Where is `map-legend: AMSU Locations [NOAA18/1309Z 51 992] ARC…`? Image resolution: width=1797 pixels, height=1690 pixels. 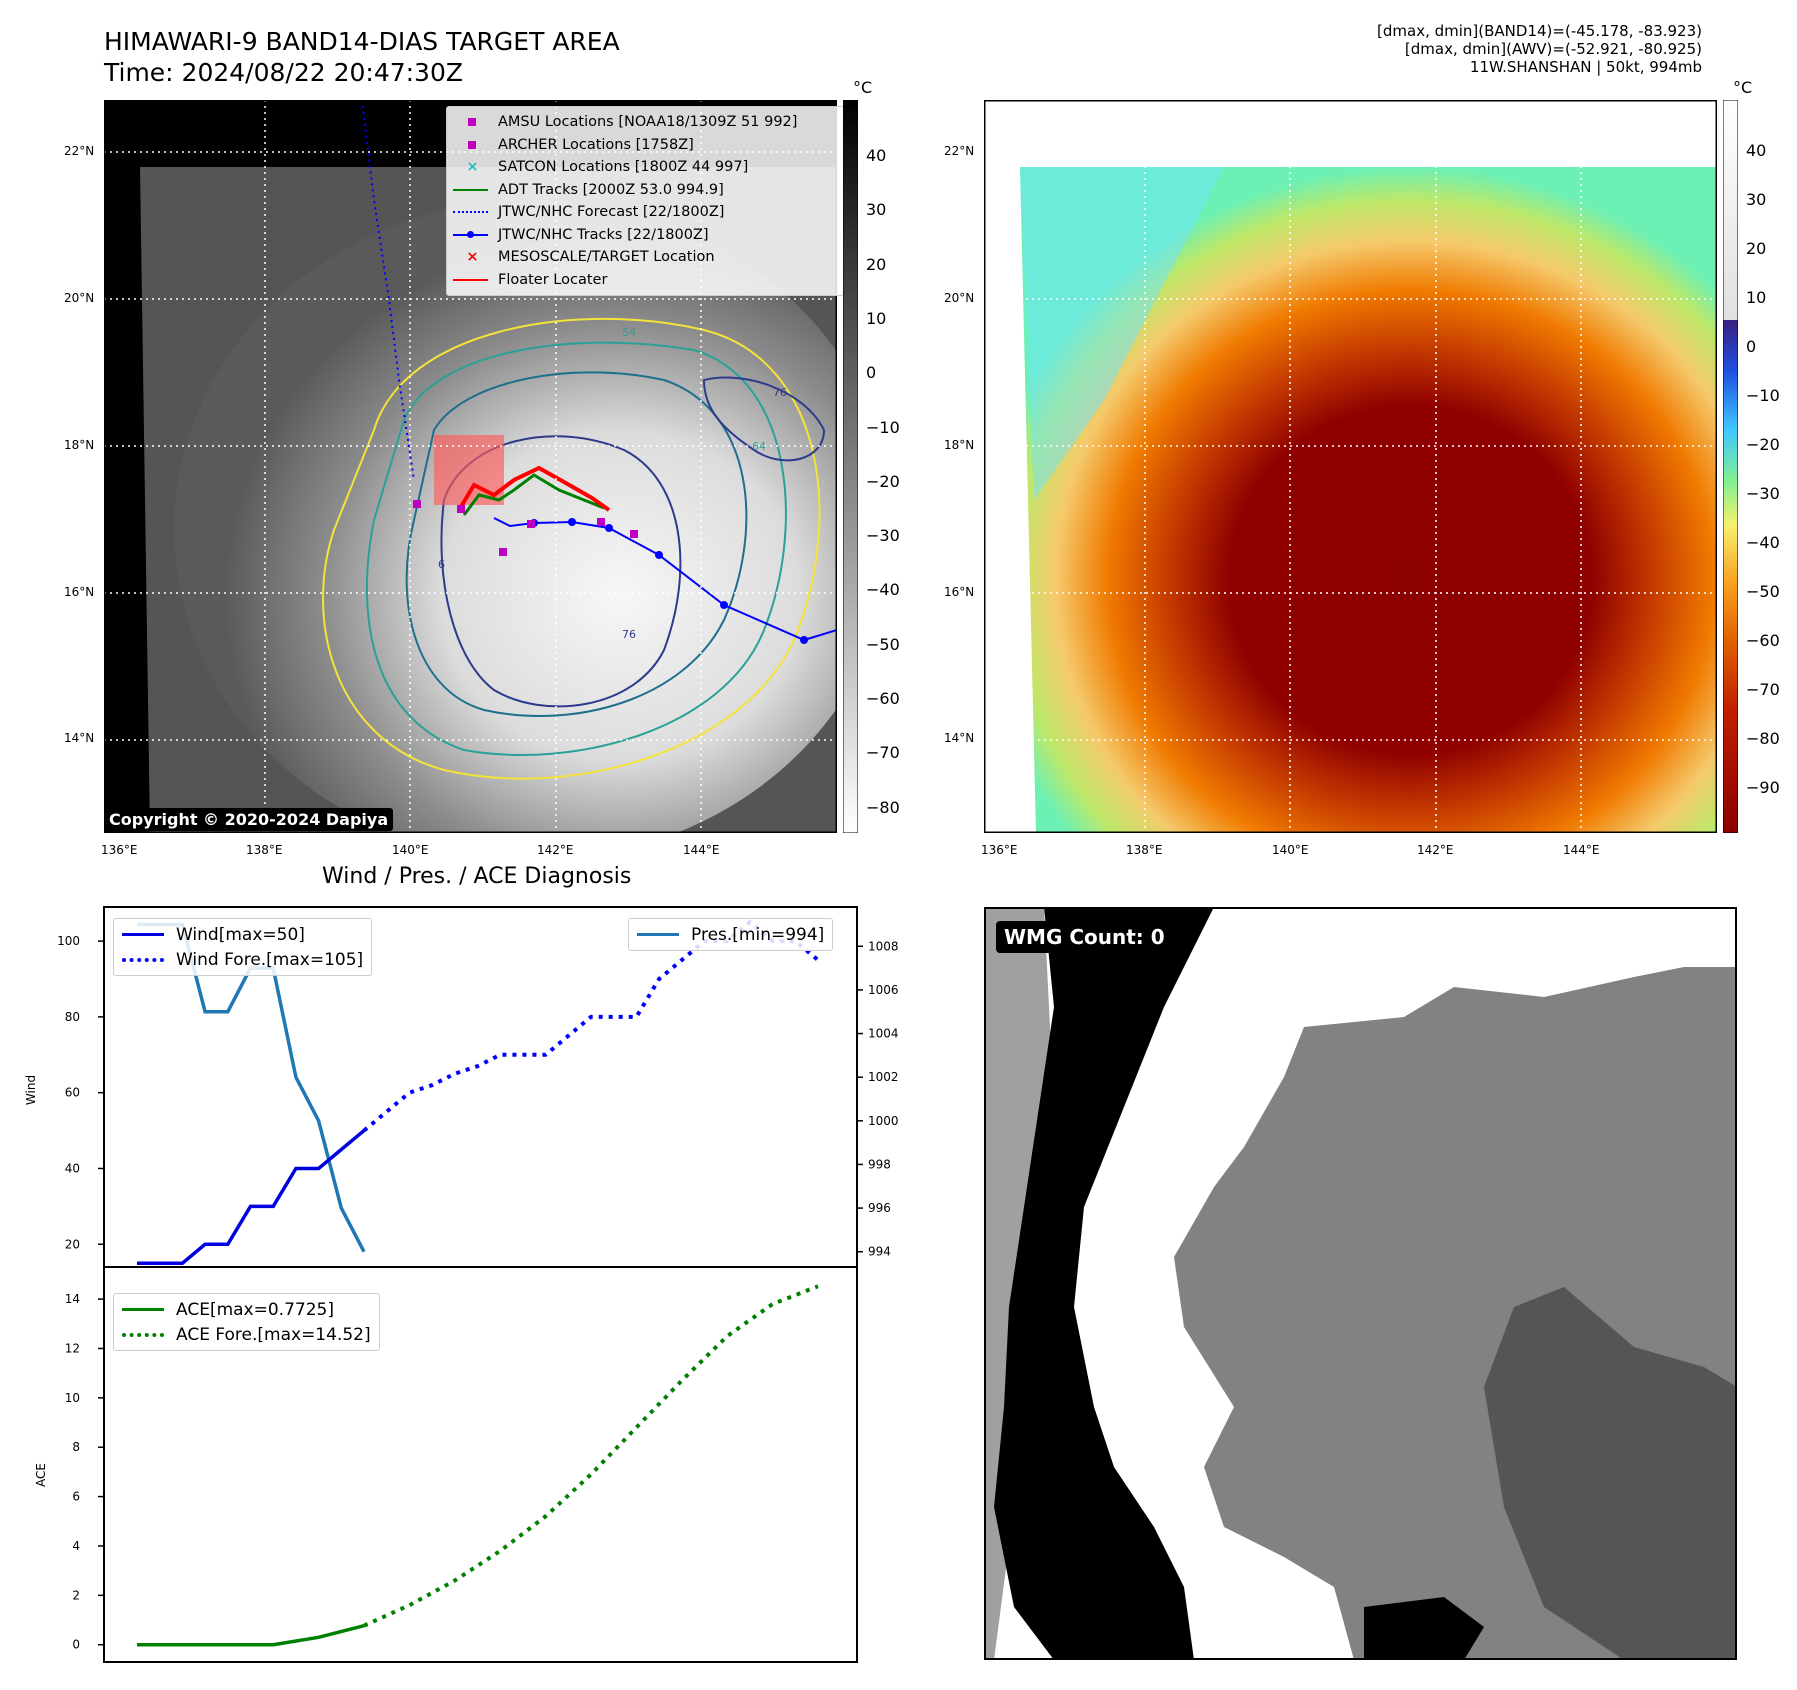
map-legend: AMSU Locations [NOAA18/1309Z 51 992] ARC… is located at coordinates (645, 201).